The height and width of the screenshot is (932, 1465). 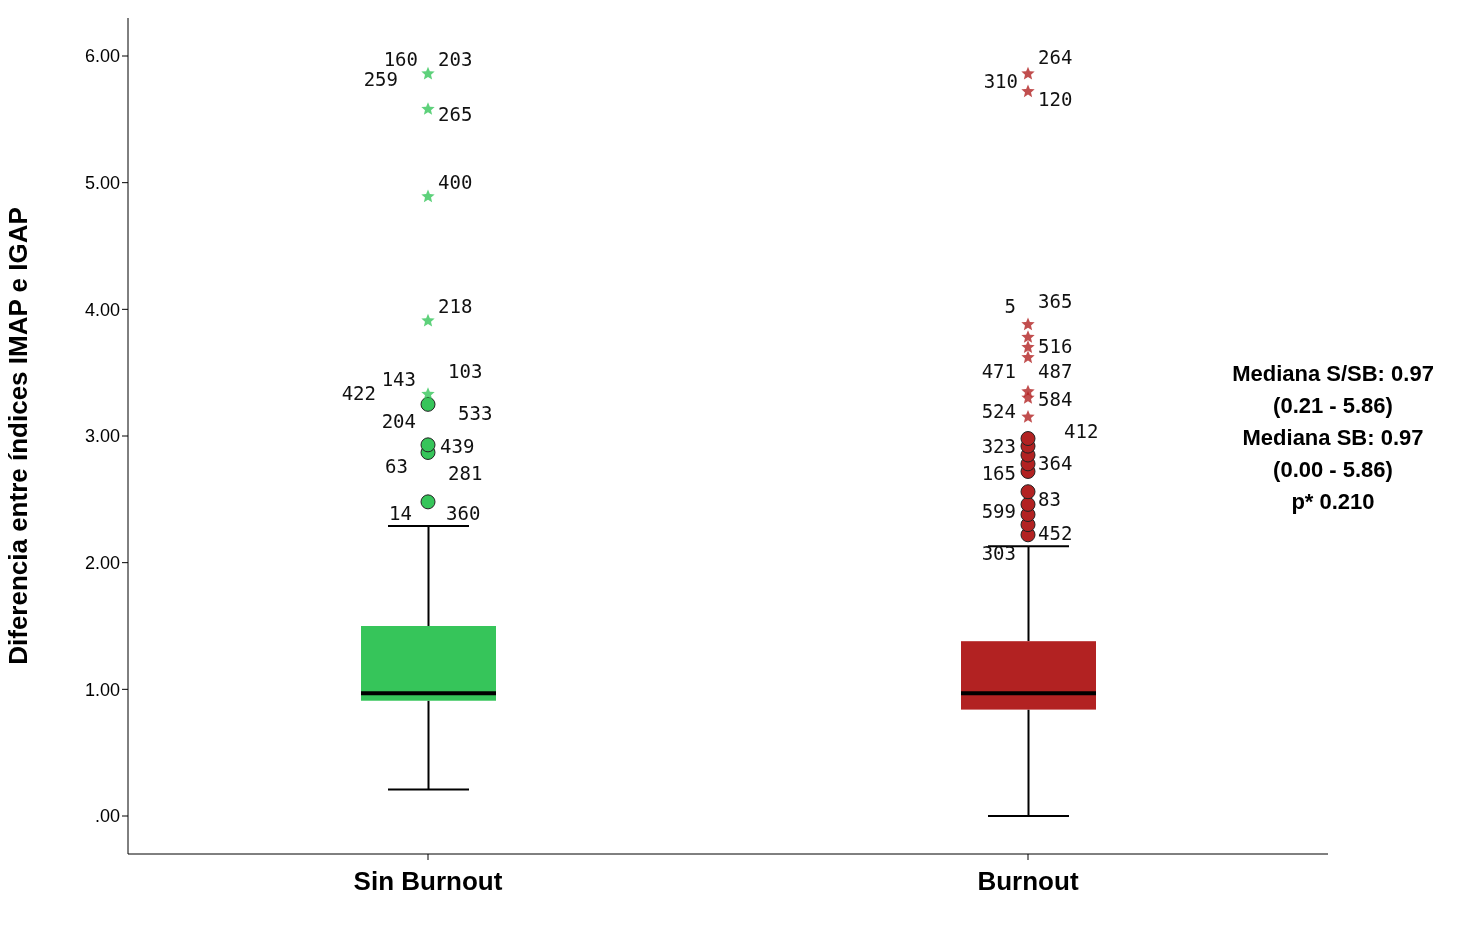 What do you see at coordinates (457, 446) in the screenshot?
I see `annotation: 439` at bounding box center [457, 446].